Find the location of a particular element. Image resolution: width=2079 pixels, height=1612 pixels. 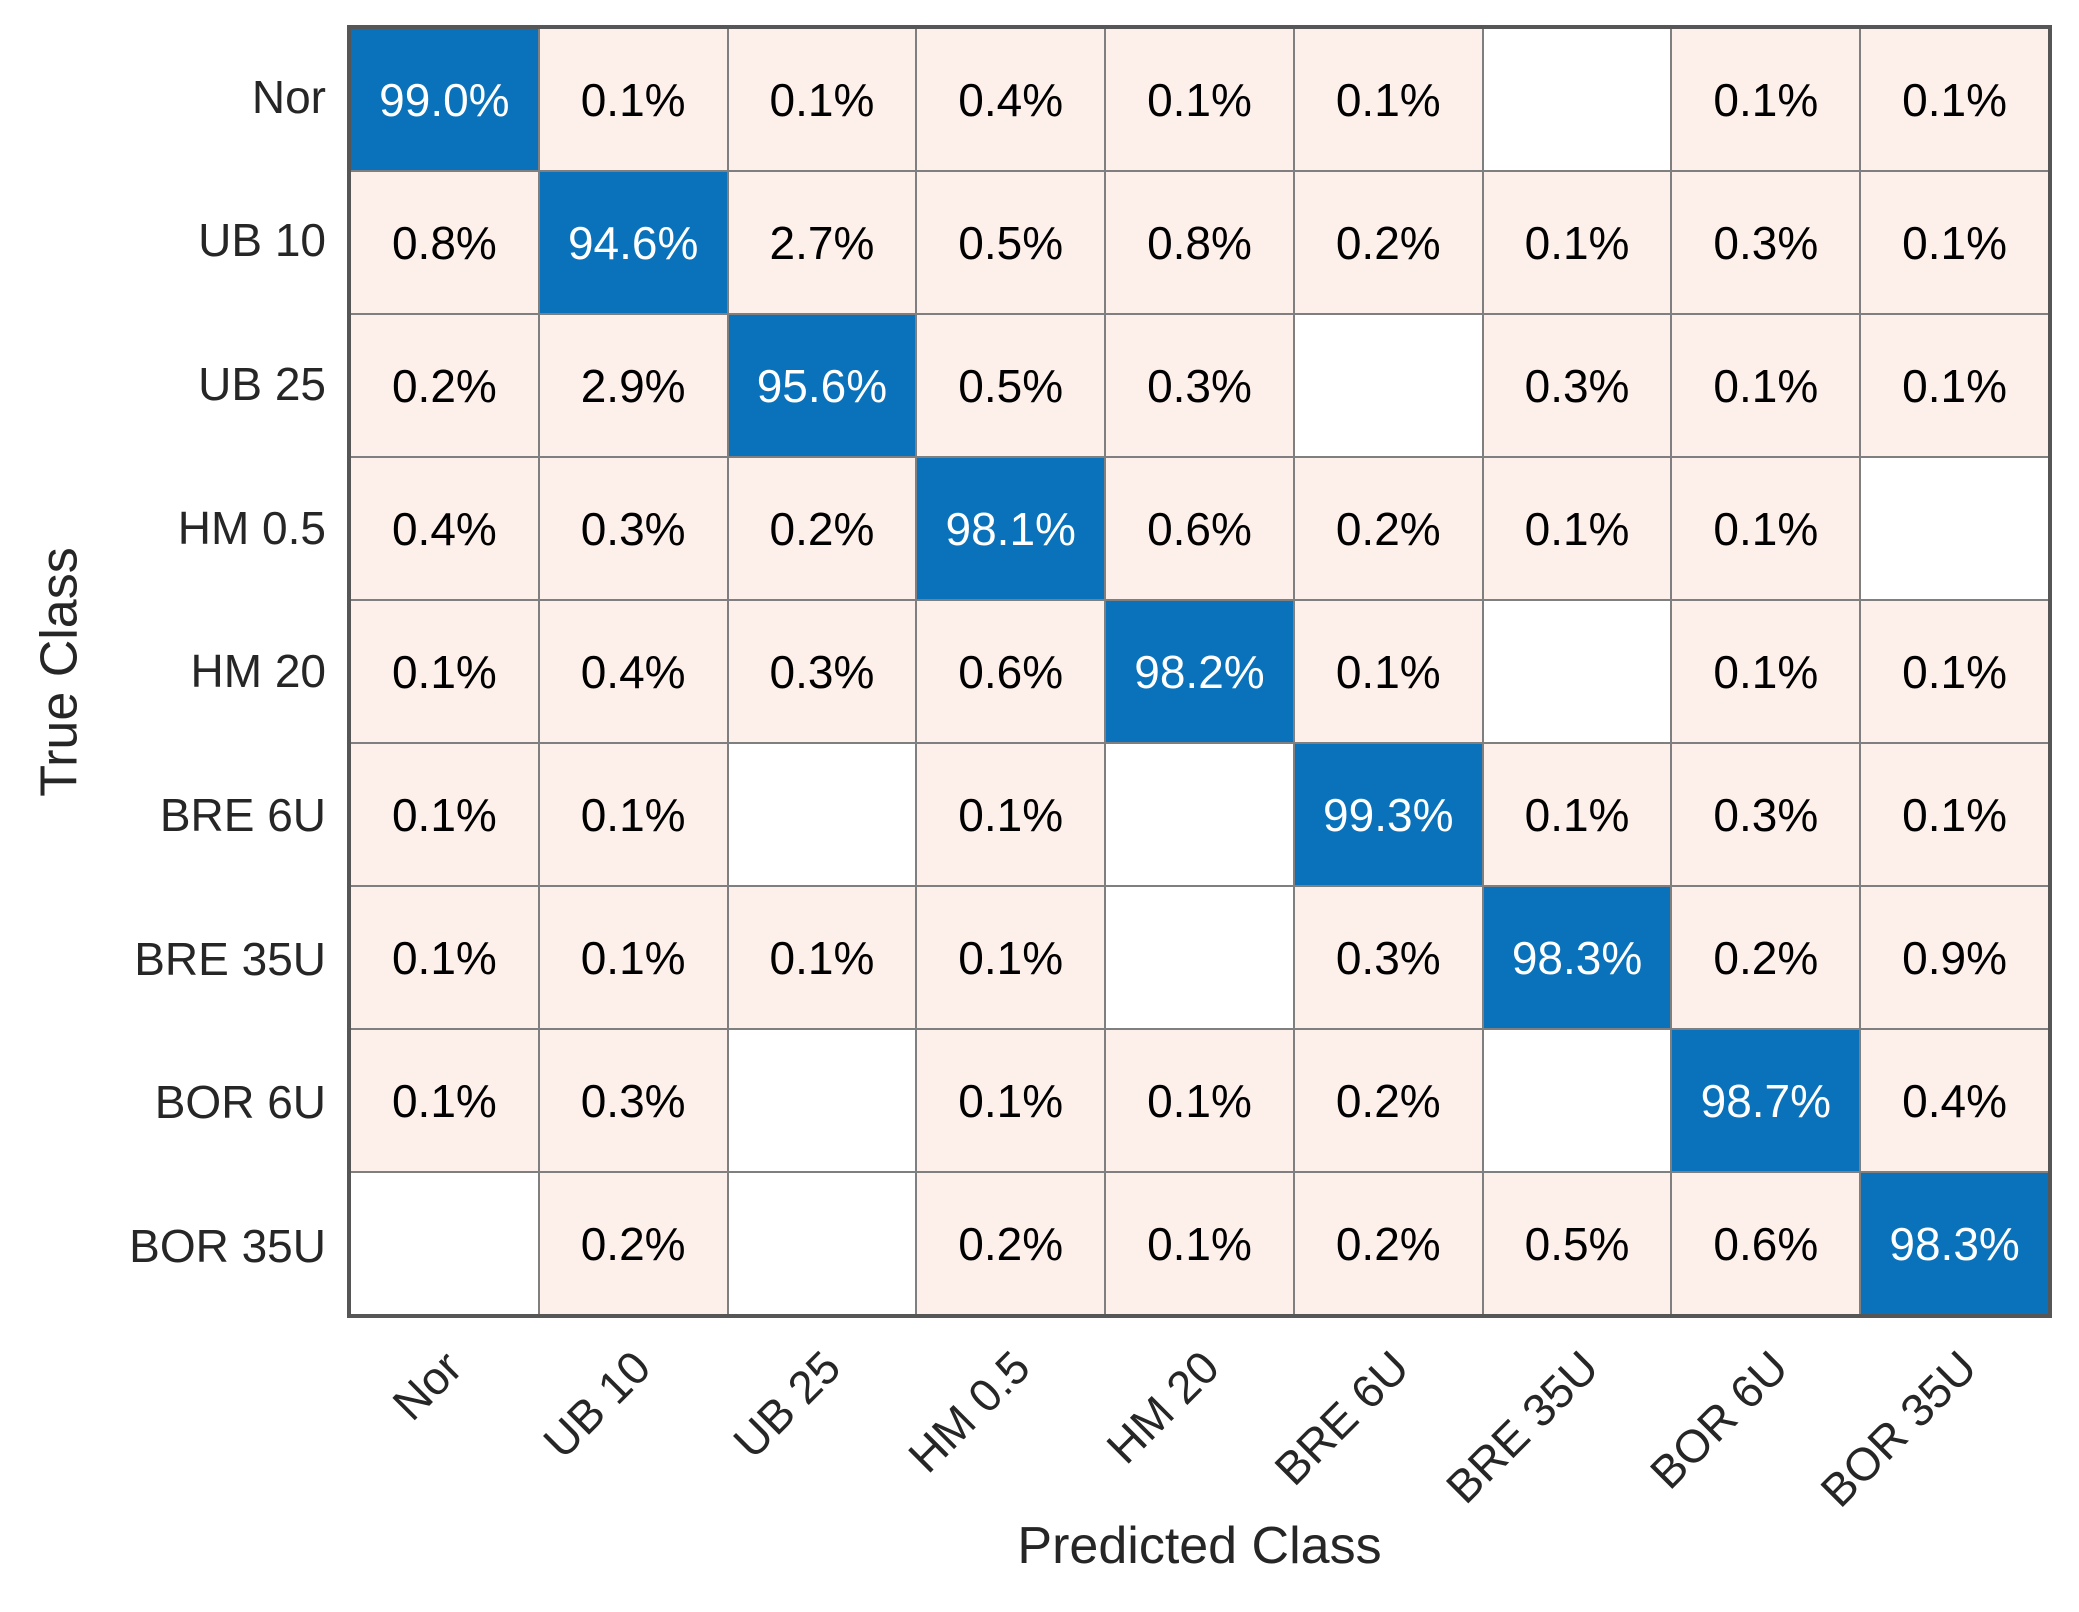

matrix-cell: 98.1% is located at coordinates (1011, 528).